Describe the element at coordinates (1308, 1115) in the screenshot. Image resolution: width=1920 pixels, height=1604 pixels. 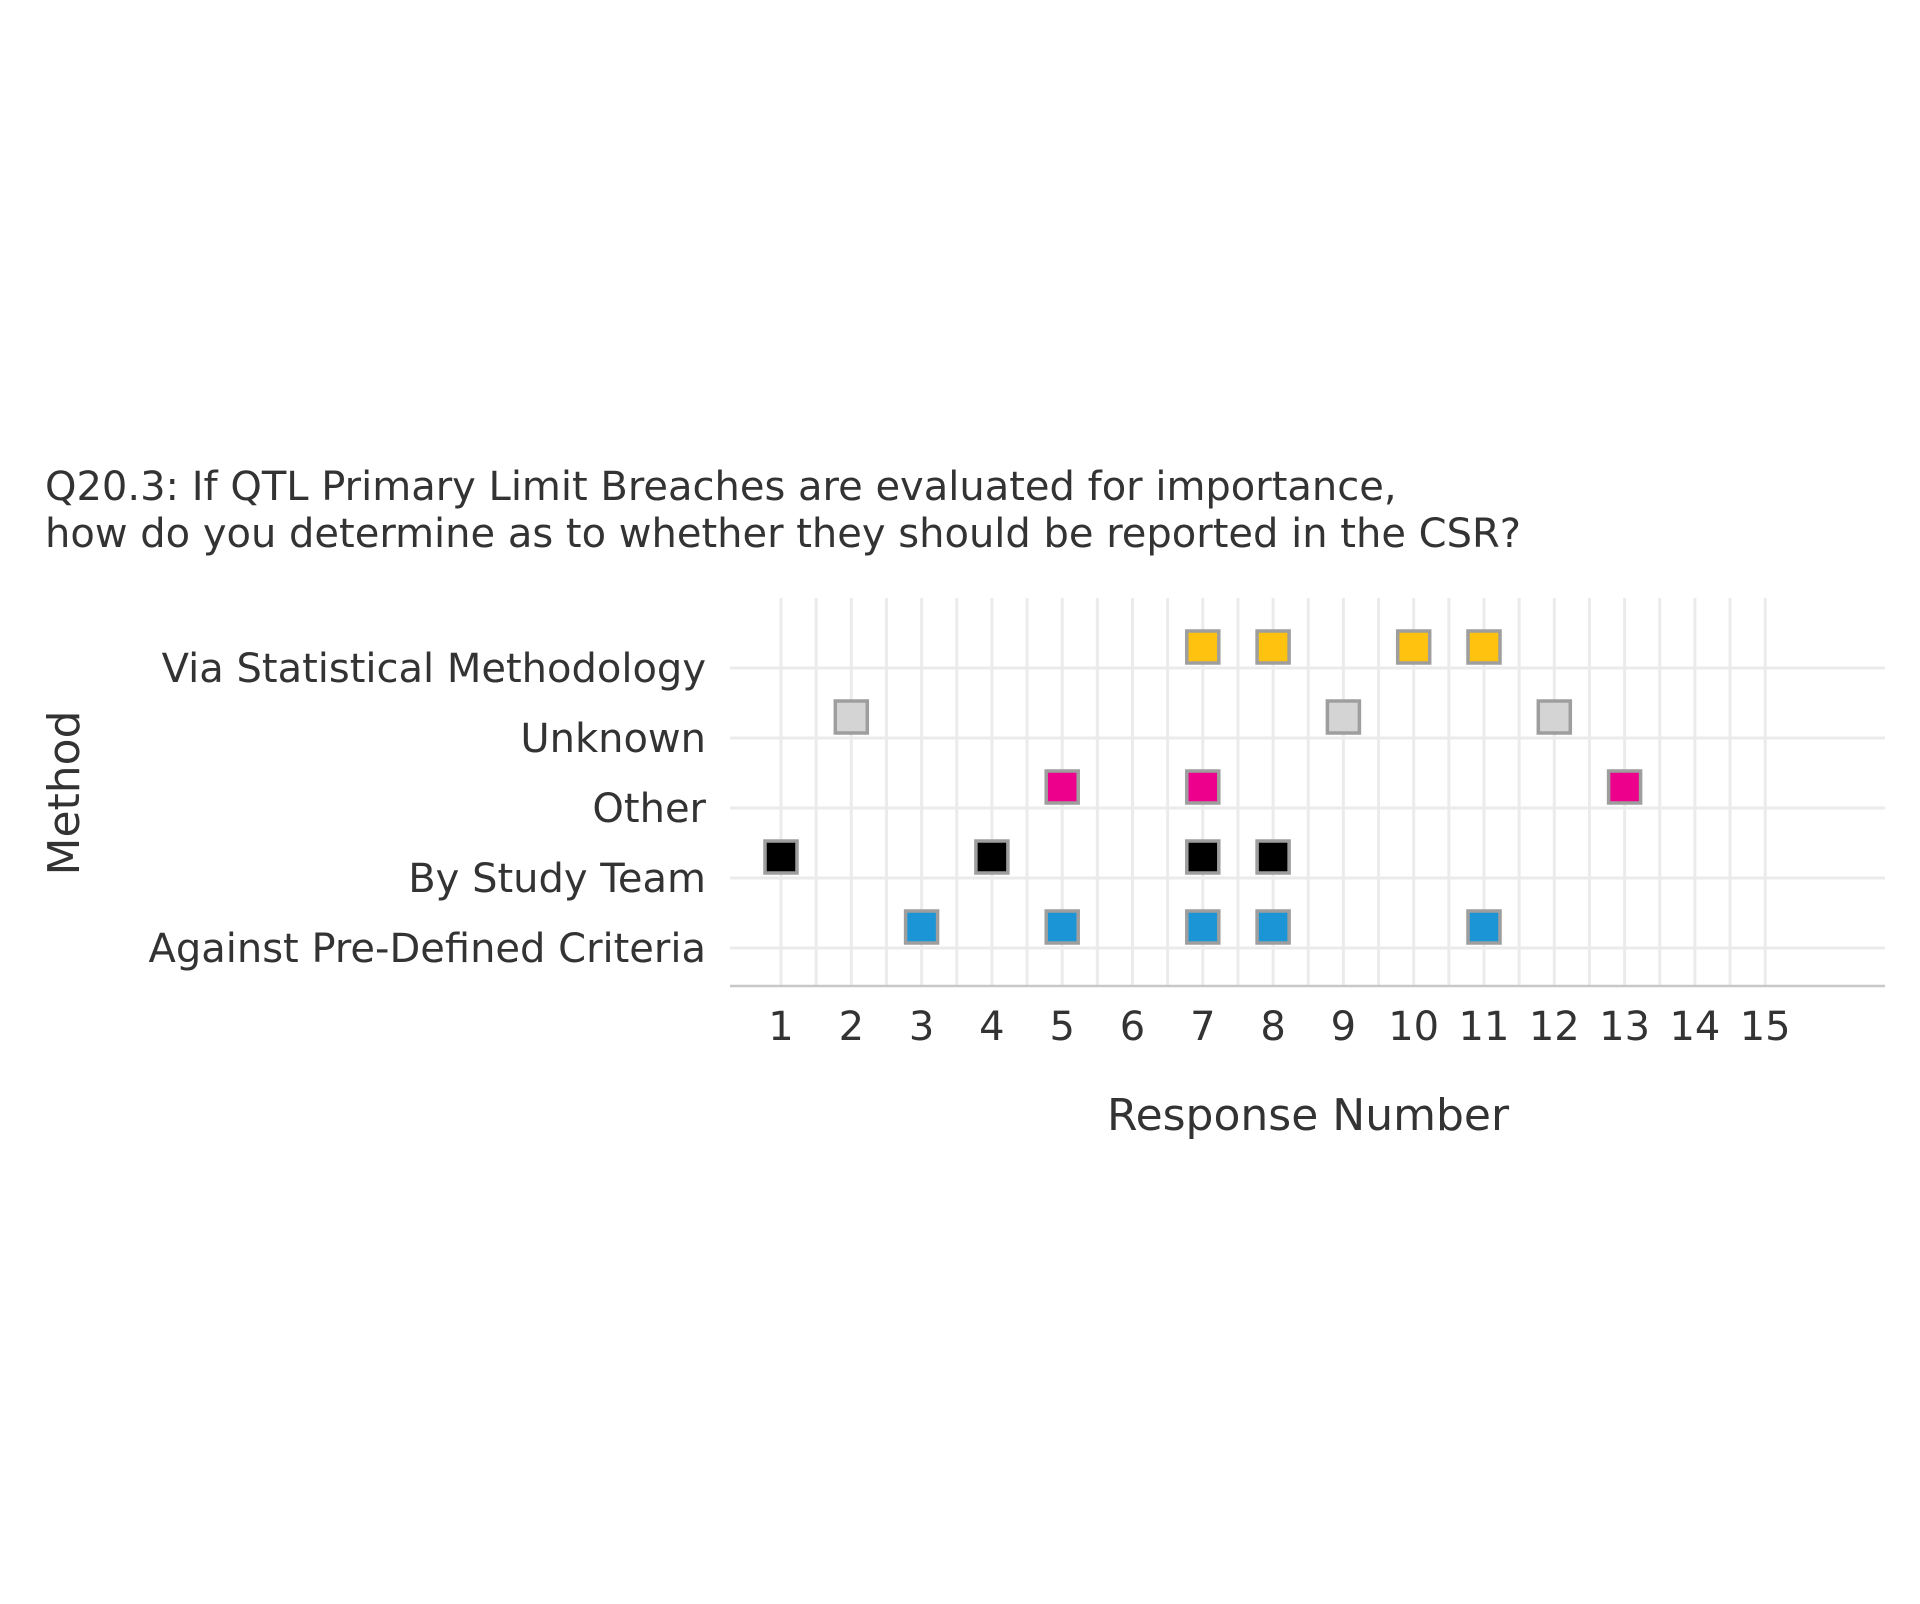
I see `x-axis-title: Response Number` at that location.